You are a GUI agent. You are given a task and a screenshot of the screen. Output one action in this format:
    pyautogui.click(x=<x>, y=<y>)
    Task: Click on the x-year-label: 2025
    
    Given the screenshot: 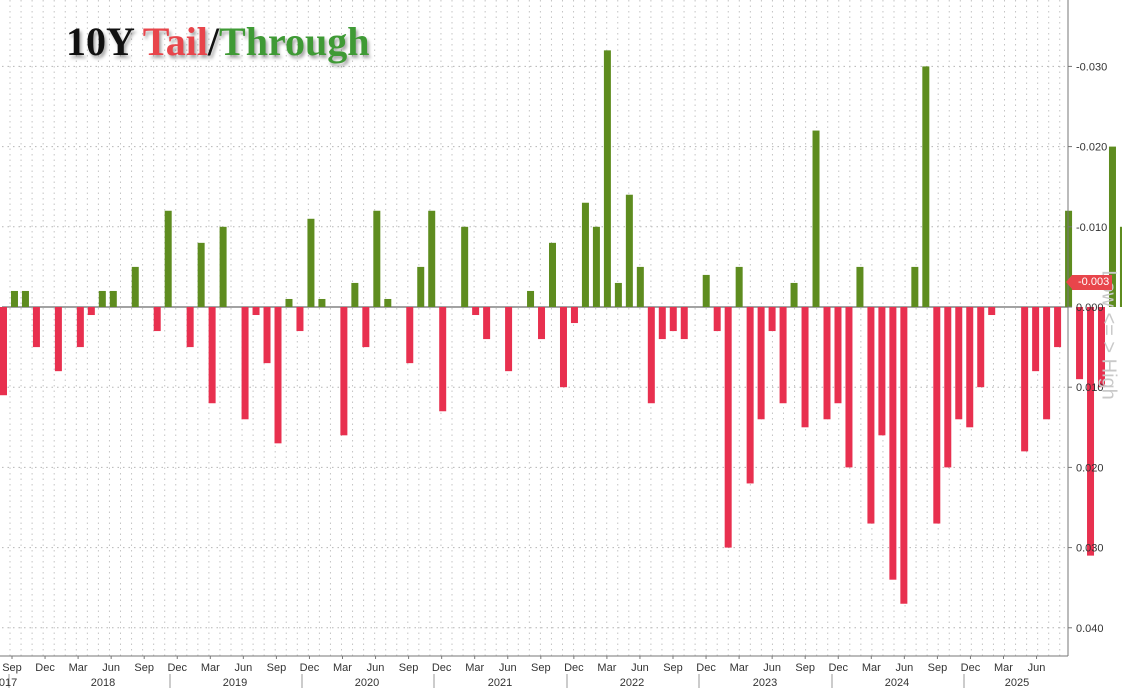 What is the action you would take?
    pyautogui.click(x=1017, y=682)
    